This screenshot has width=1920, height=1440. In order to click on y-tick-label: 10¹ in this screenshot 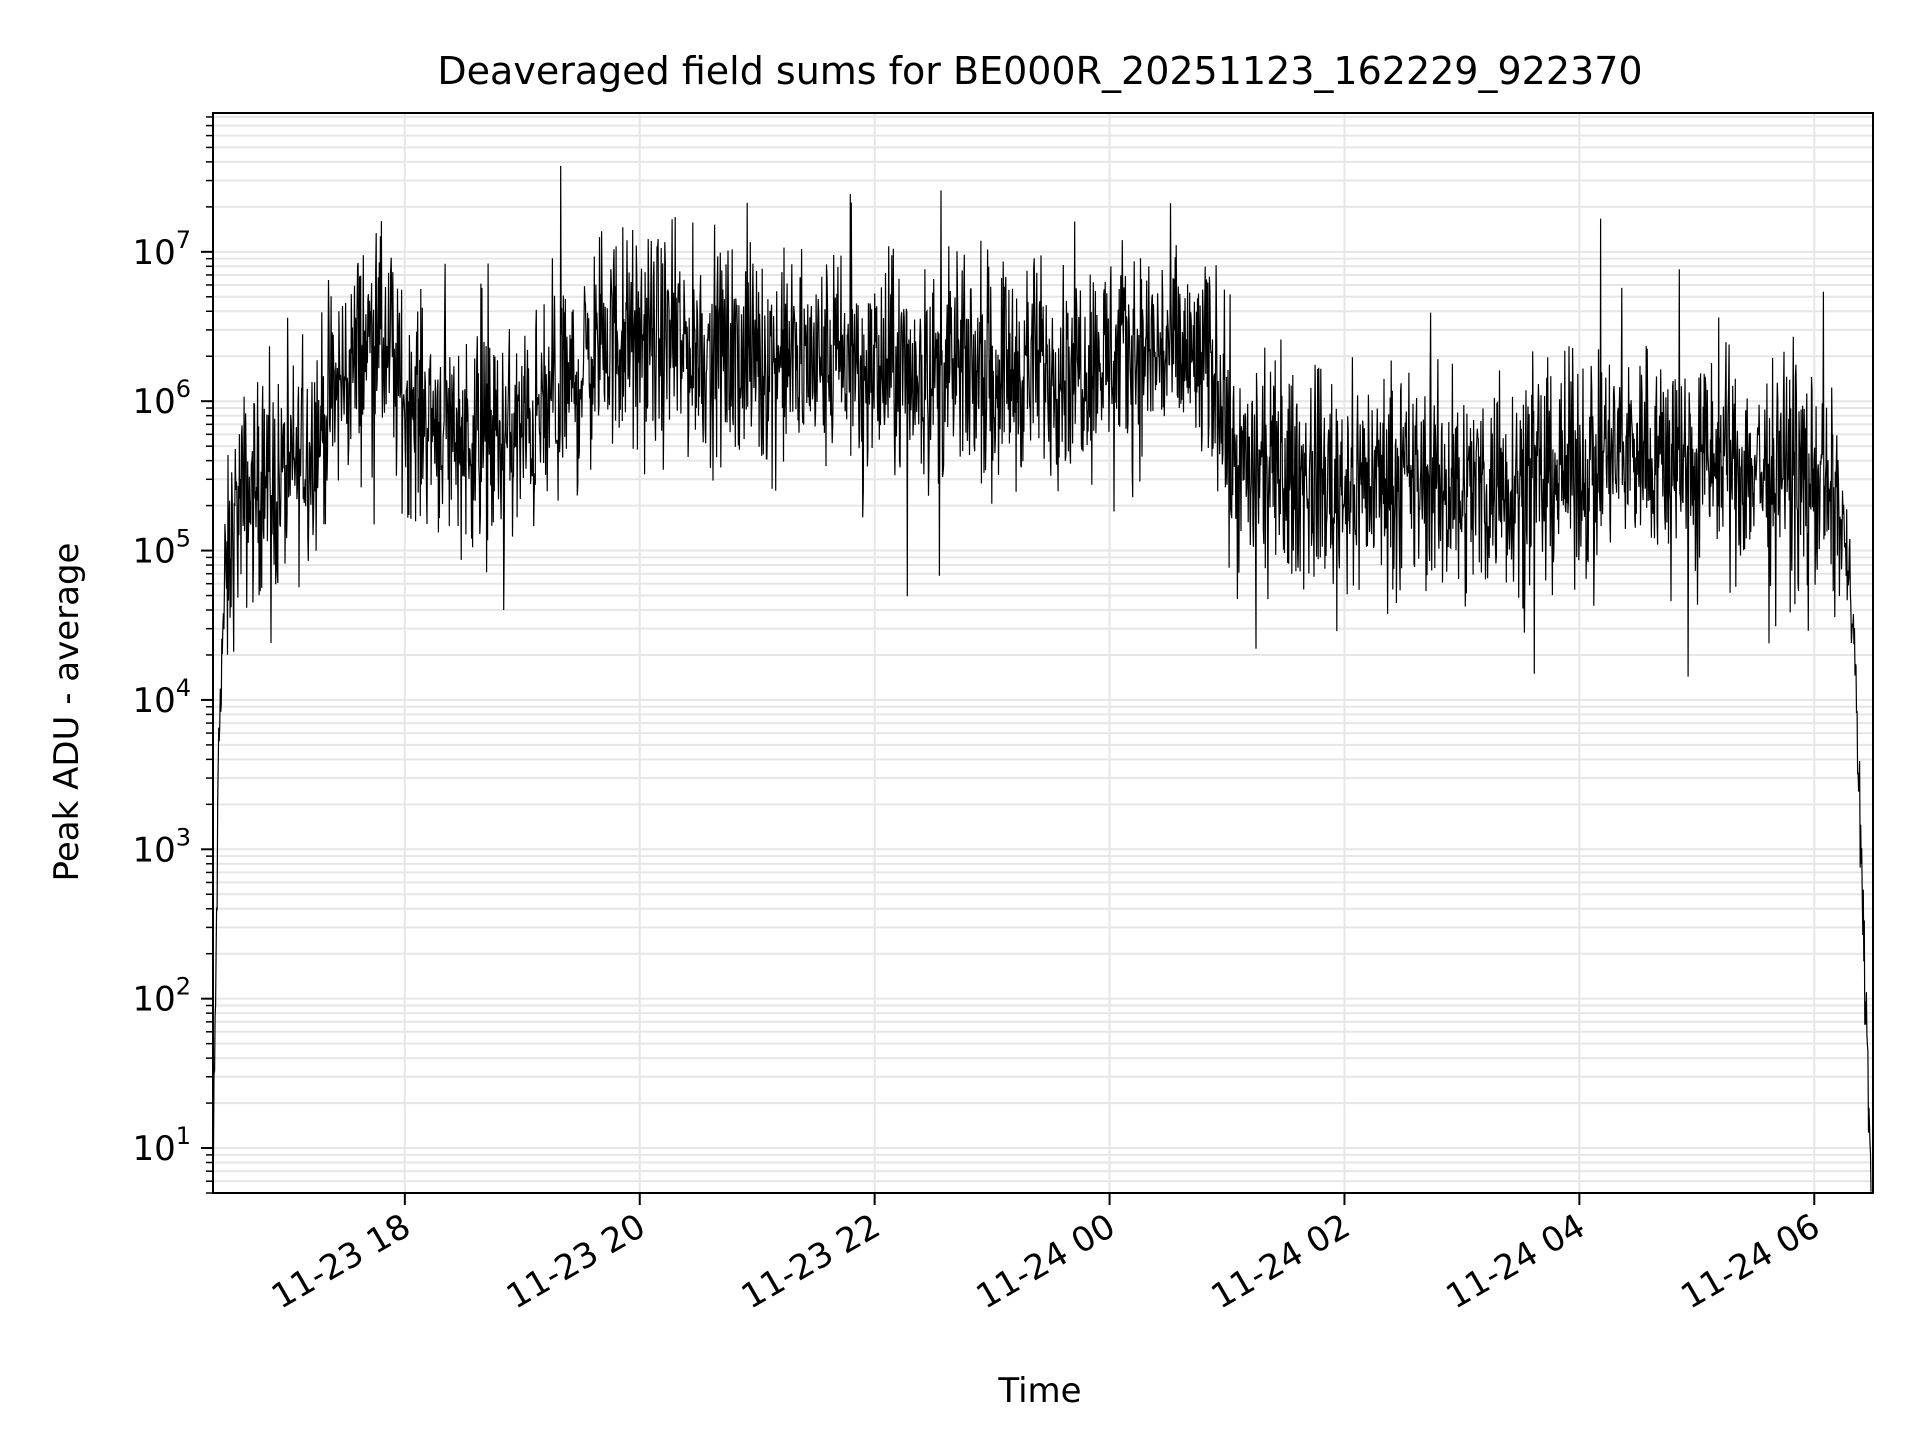, I will do `click(161, 1145)`.